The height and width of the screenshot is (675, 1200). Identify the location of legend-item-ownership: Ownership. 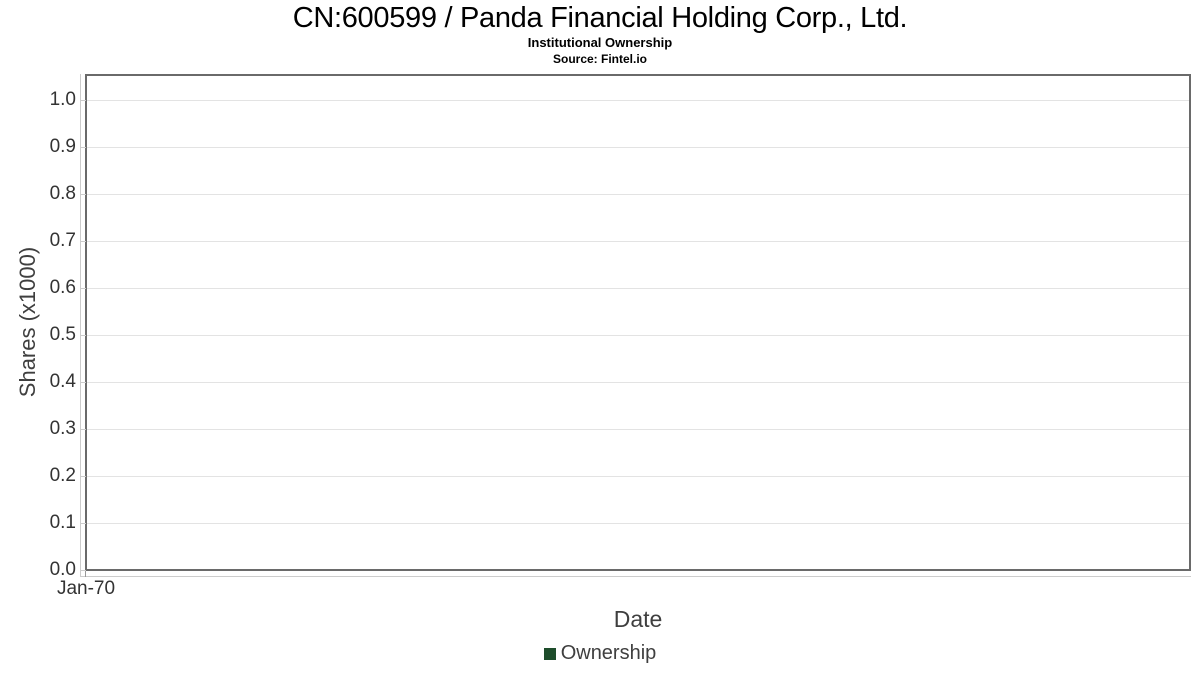
(600, 653).